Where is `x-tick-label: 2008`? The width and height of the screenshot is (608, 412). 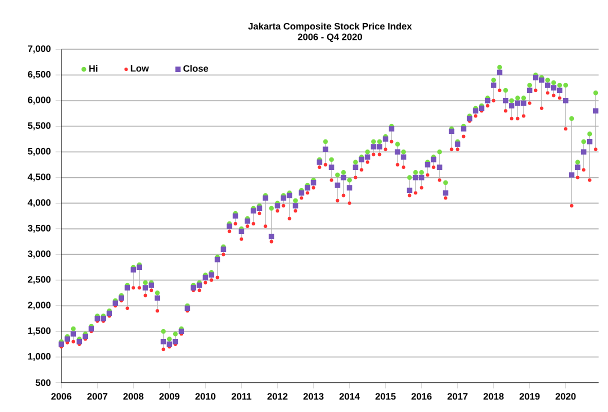 x-tick-label: 2008 is located at coordinates (133, 396).